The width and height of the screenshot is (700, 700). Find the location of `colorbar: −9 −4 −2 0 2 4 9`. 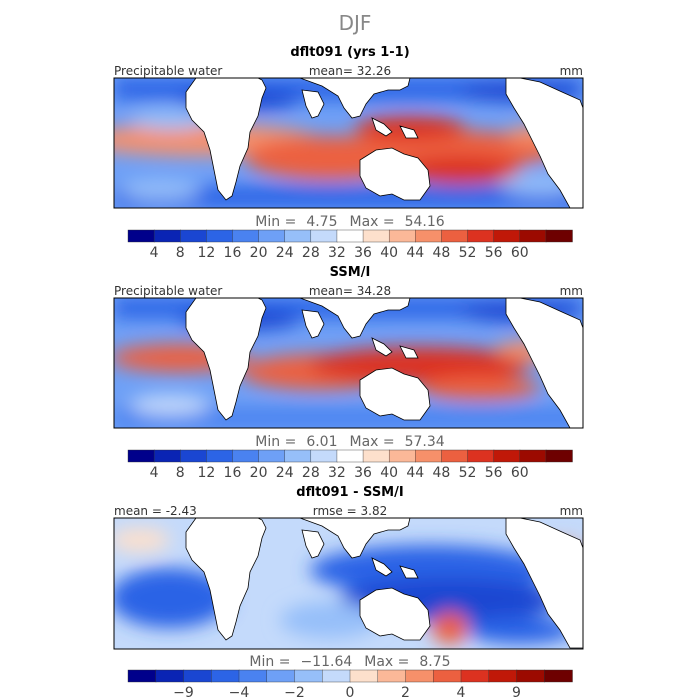

colorbar: −9 −4 −2 0 2 4 9 is located at coordinates (350, 684).